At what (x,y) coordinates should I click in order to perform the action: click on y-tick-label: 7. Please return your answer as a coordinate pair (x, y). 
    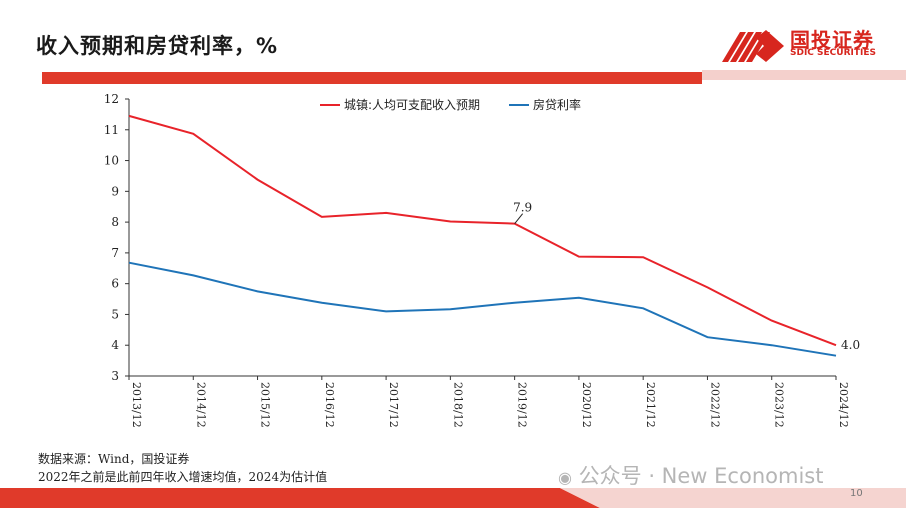
    Looking at the image, I should click on (115, 253).